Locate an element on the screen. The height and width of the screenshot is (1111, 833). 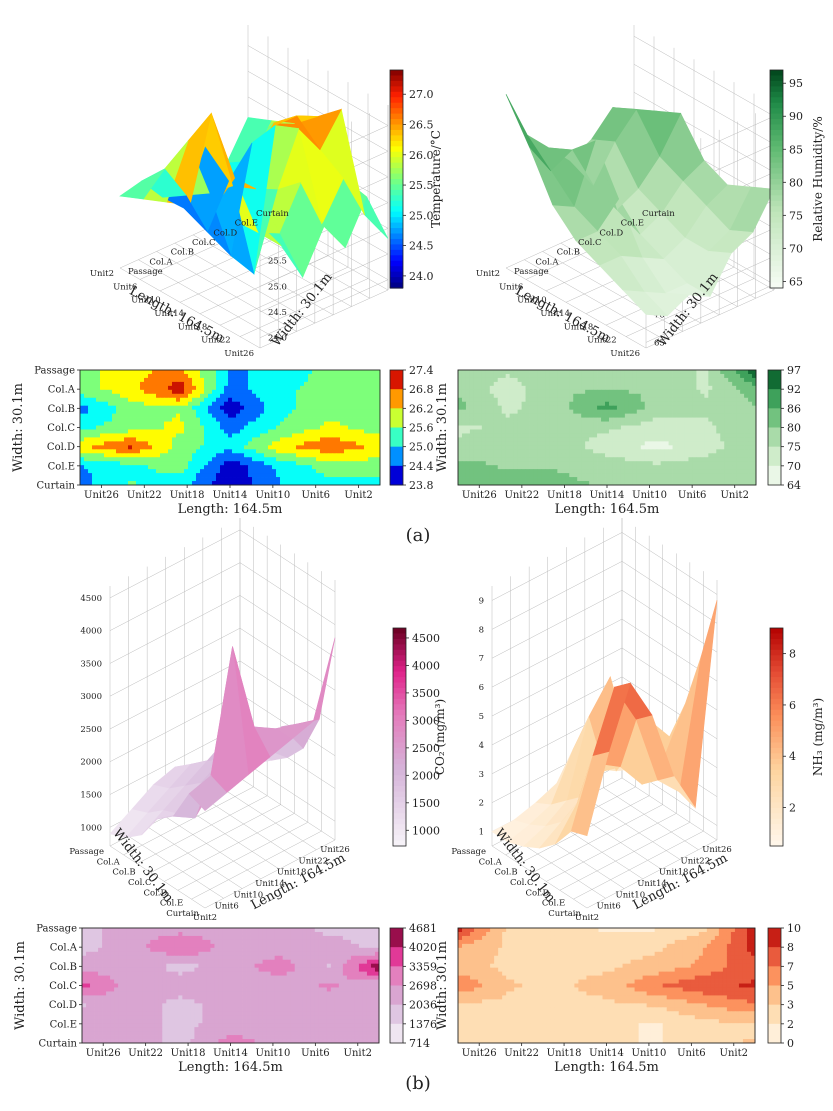
x-tick-label: Unit22 is located at coordinates (314, 861).